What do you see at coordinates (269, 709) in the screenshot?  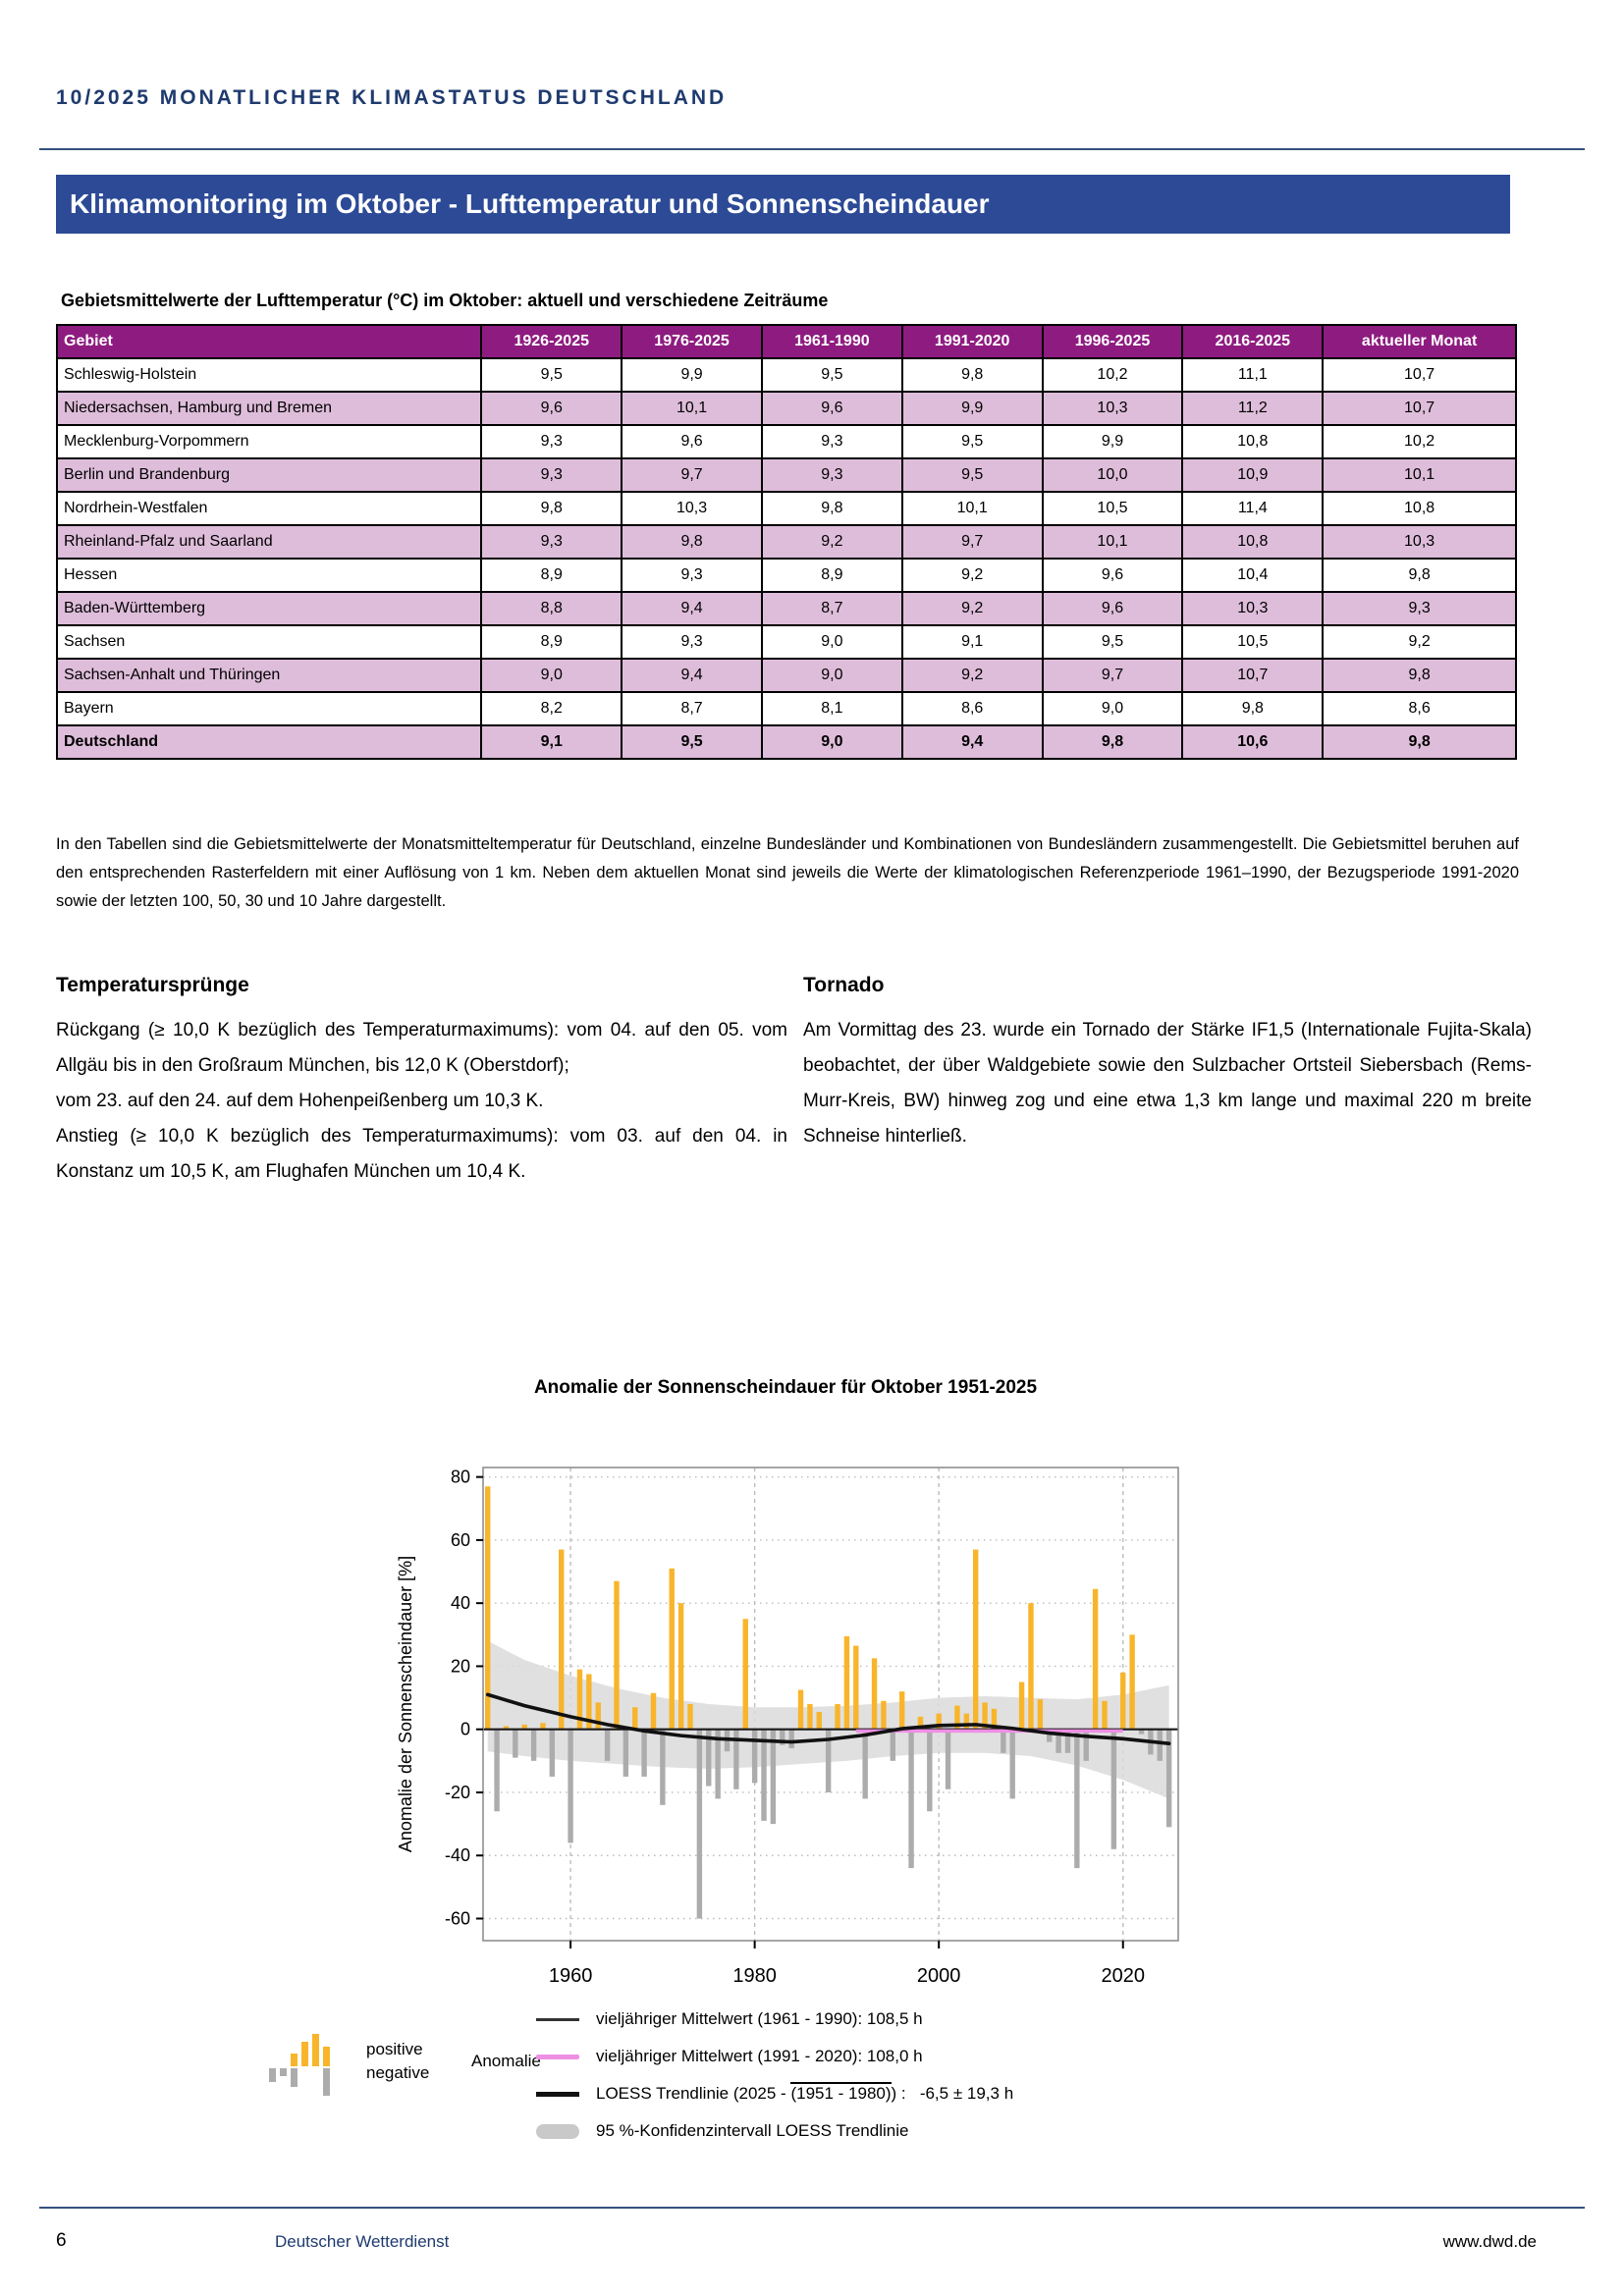 I see `region-cell: Bayern` at bounding box center [269, 709].